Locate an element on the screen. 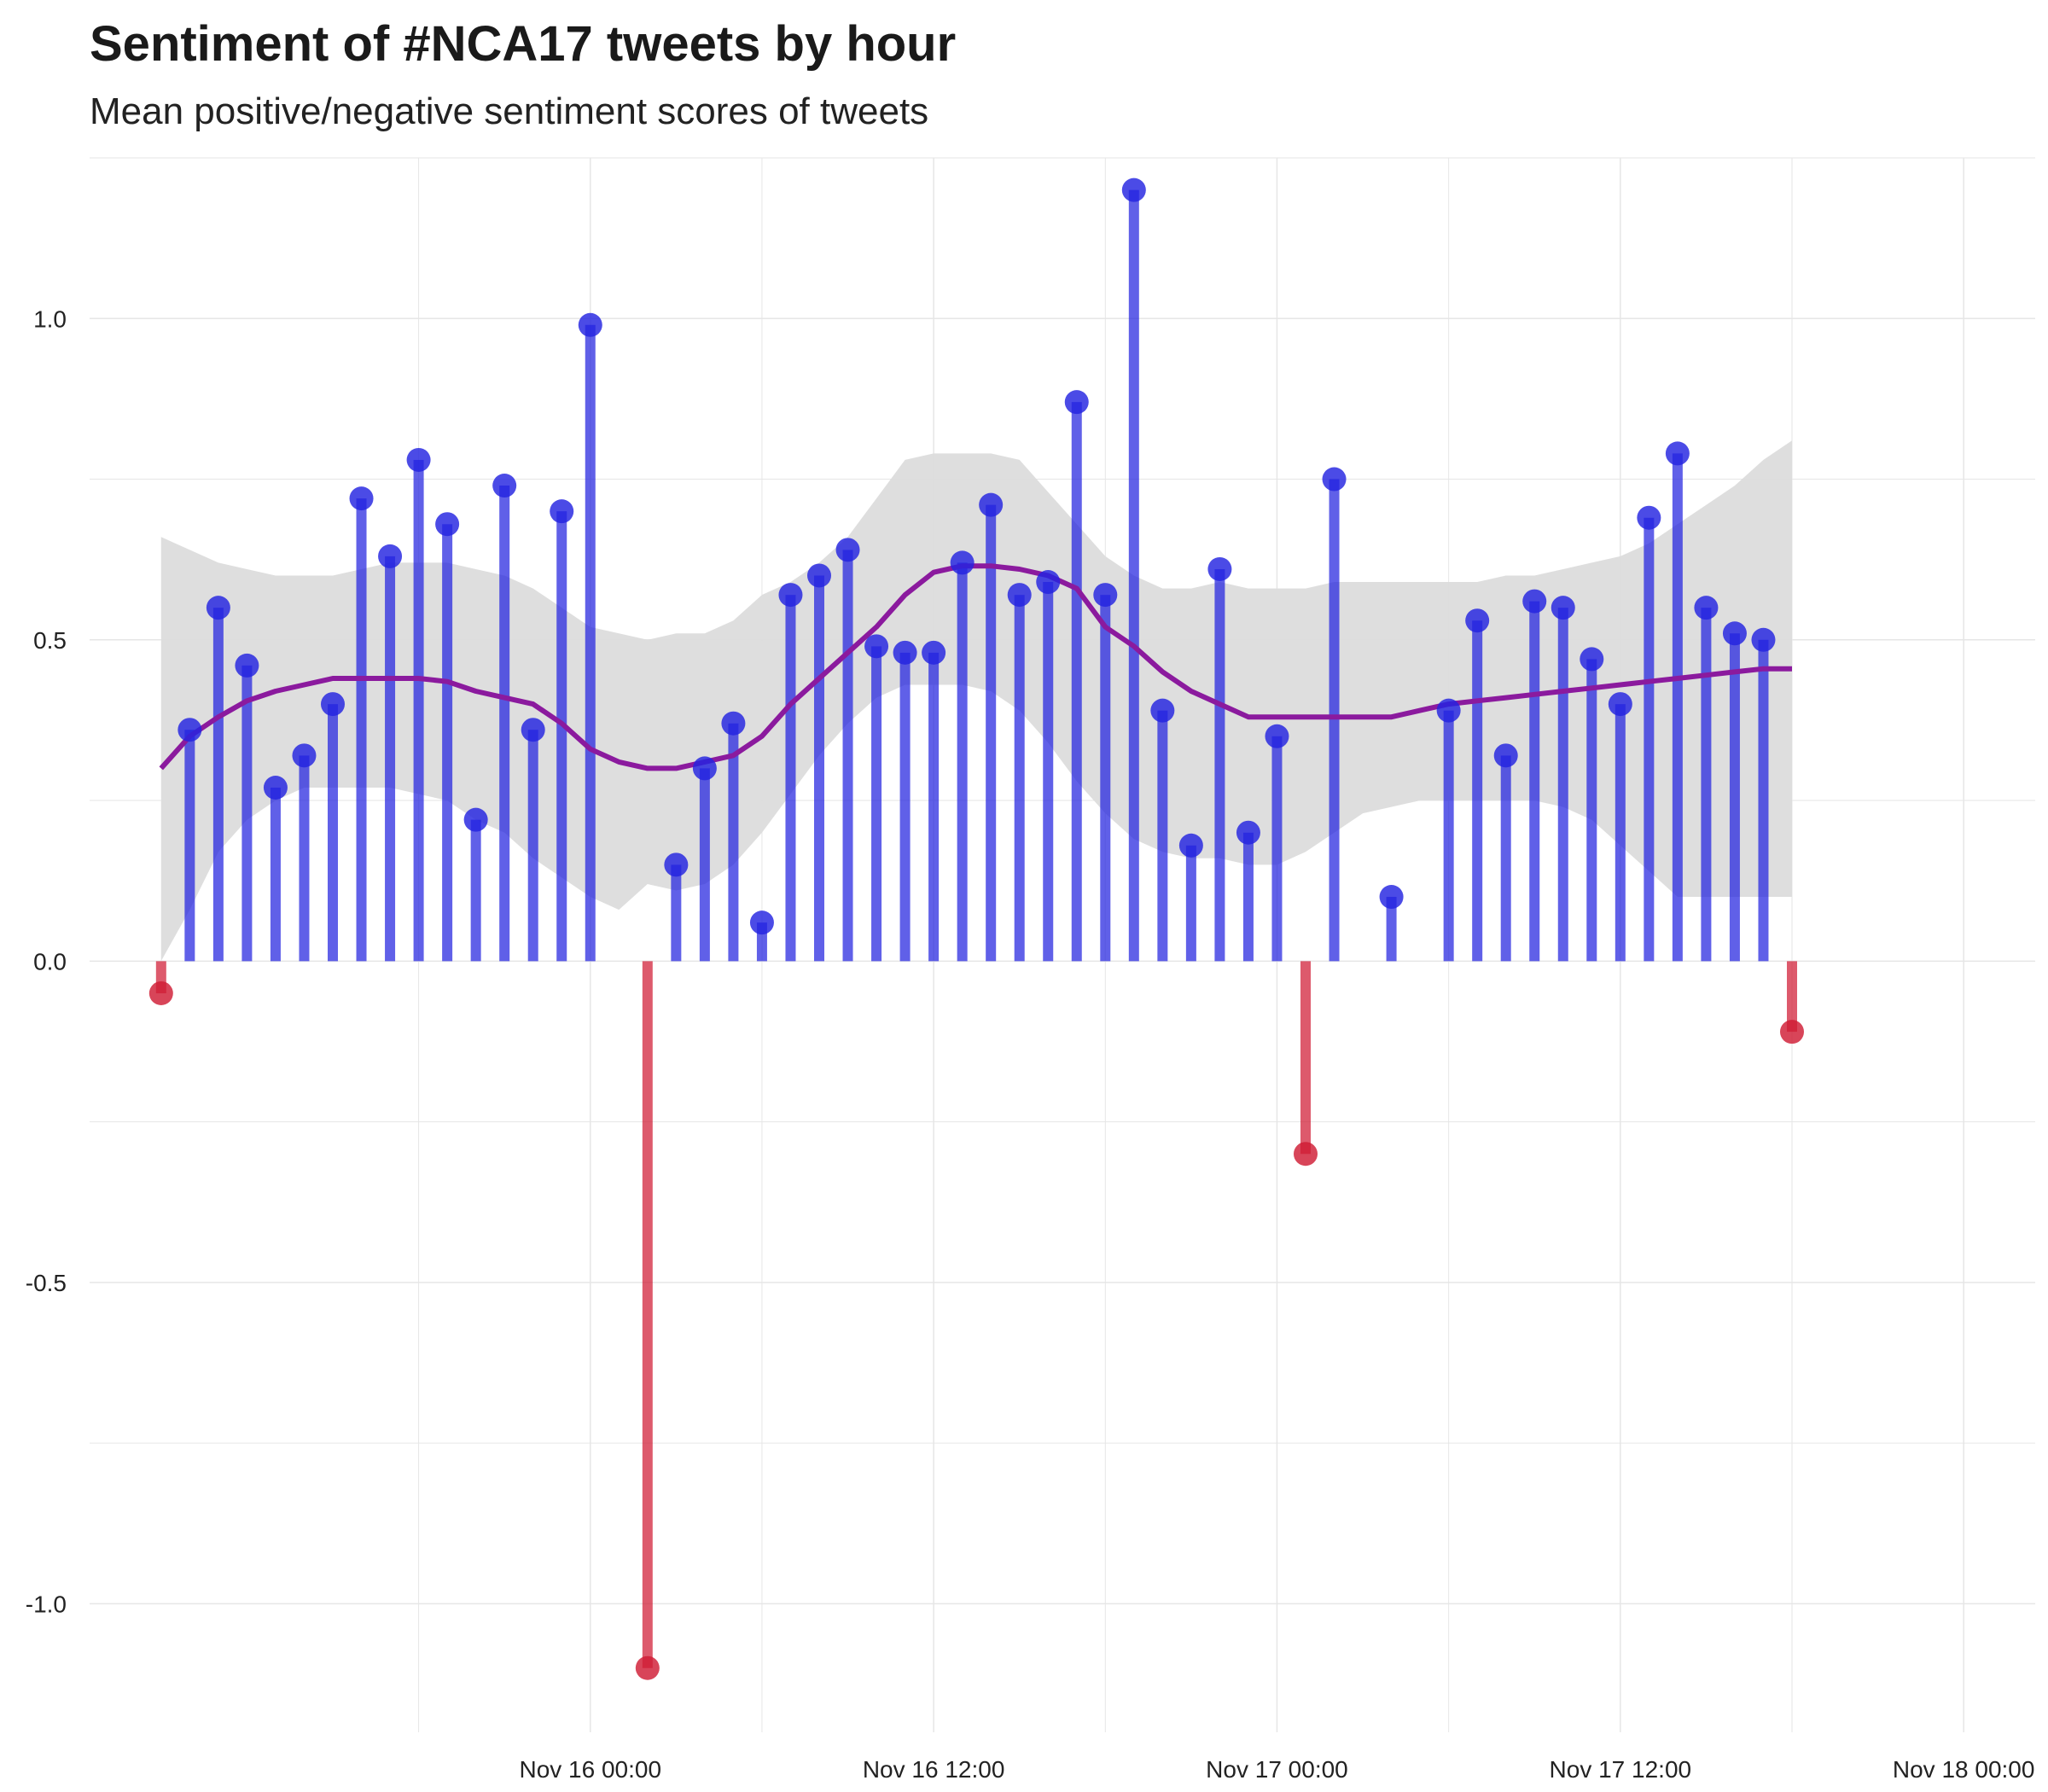  y-tick-label: -1.0 is located at coordinates (46, 1604).